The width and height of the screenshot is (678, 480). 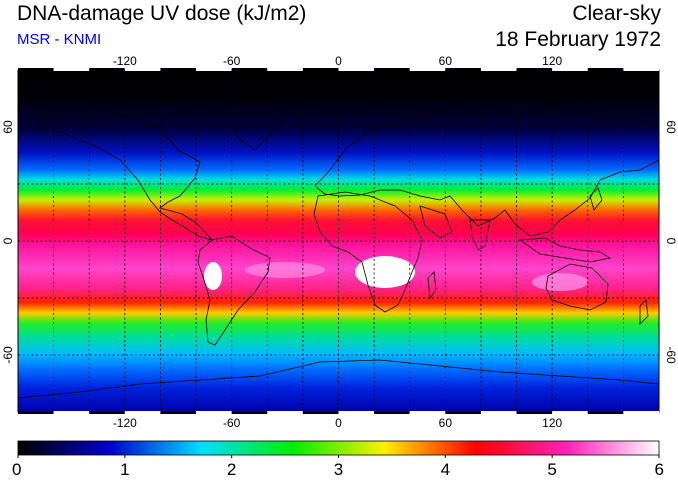 What do you see at coordinates (8, 127) in the screenshot?
I see `lat-label-left: 60` at bounding box center [8, 127].